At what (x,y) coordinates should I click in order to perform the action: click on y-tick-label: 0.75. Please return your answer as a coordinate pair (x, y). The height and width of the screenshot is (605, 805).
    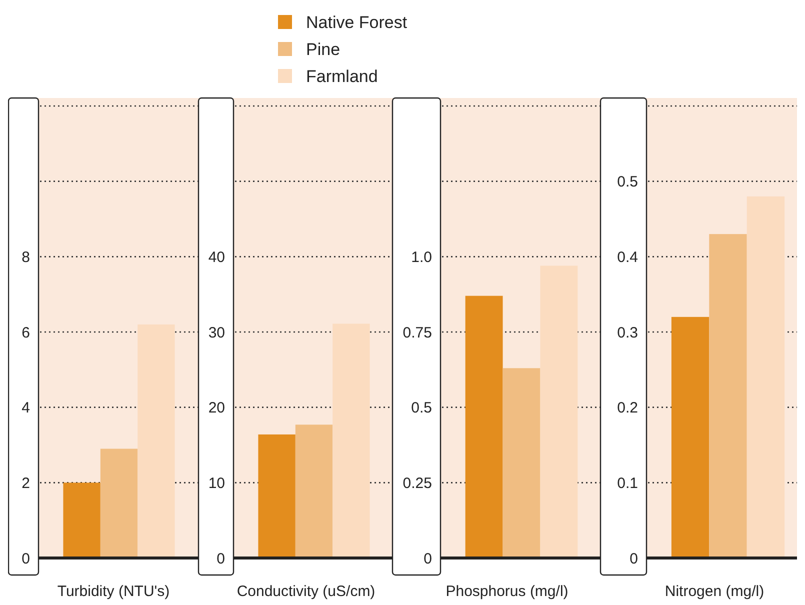
    Looking at the image, I should click on (417, 333).